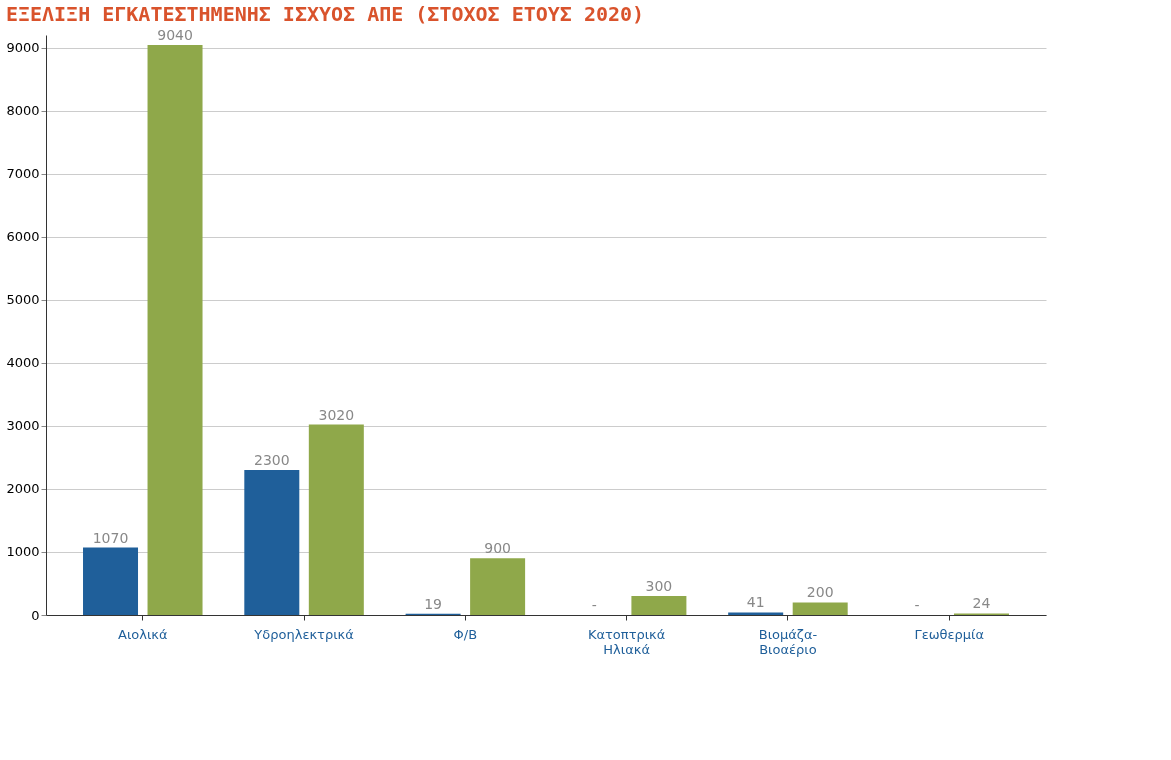 This screenshot has width=1171, height=760. I want to click on y-tick-label: 7000, so click(23, 174).